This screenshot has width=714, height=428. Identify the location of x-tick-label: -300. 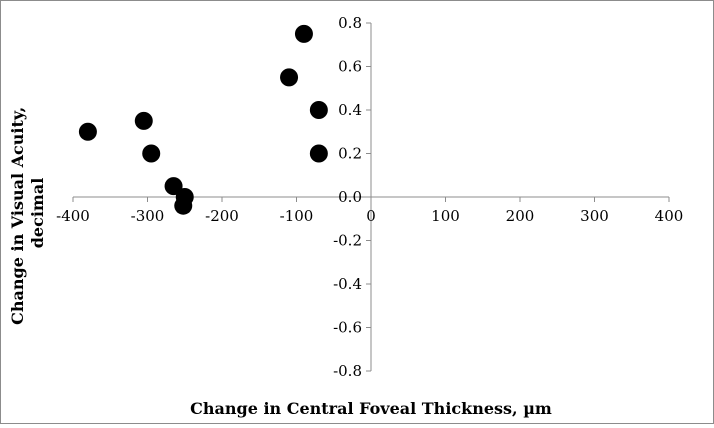
(148, 216).